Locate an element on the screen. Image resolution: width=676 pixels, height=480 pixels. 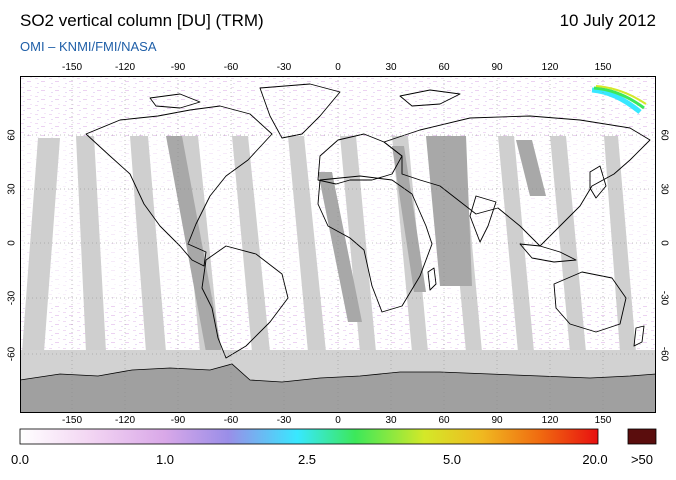
lat-tick-left: 0 is located at coordinates (12, 243).